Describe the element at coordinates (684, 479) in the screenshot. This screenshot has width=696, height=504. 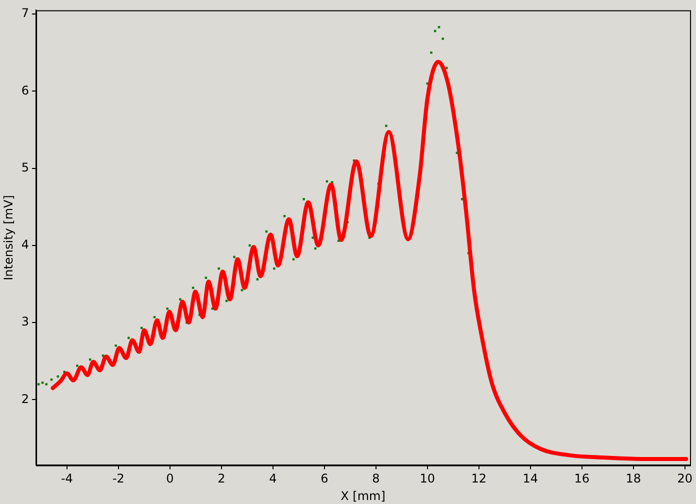
I see `x-tick-label: 20` at that location.